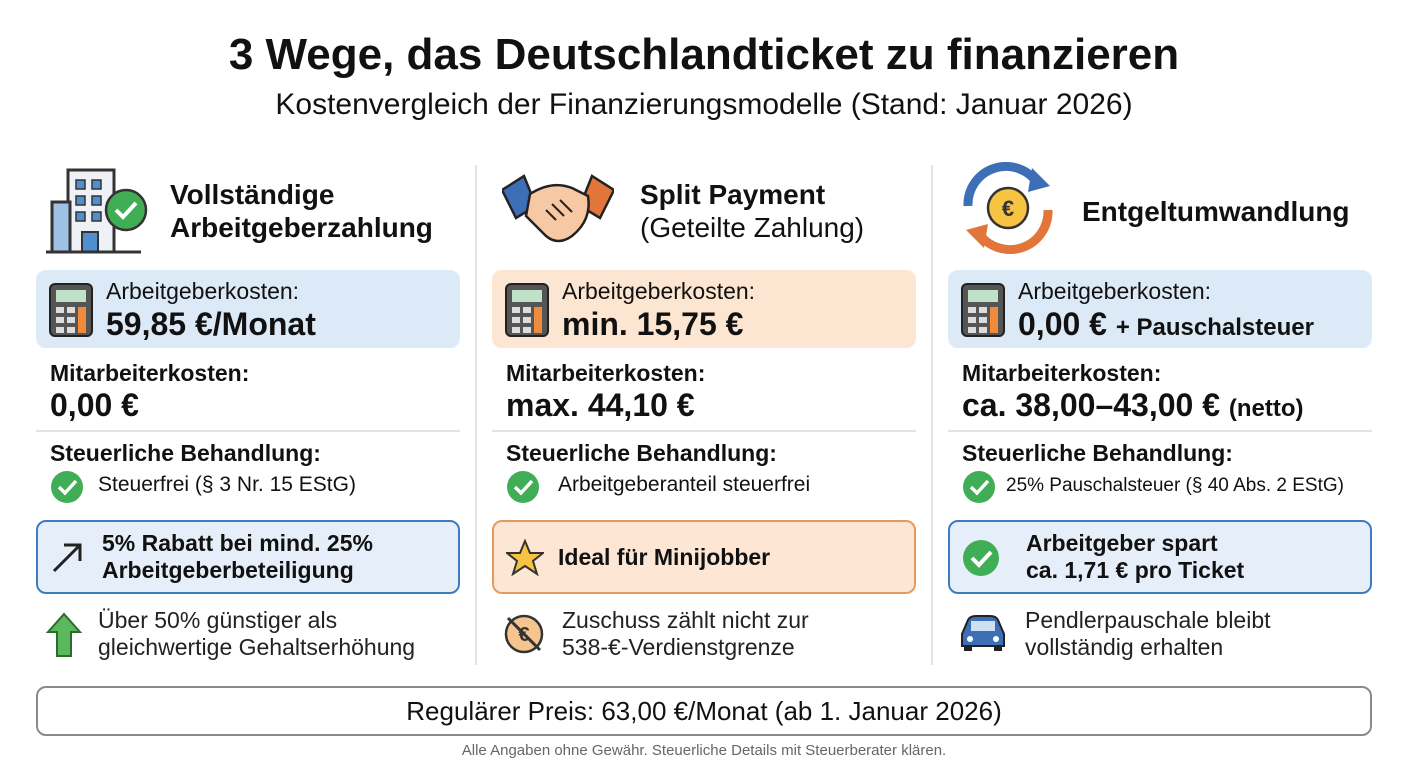 This screenshot has height=768, width=1408. Describe the element at coordinates (1266, 408) in the screenshot. I see `suffix: (netto)` at that location.